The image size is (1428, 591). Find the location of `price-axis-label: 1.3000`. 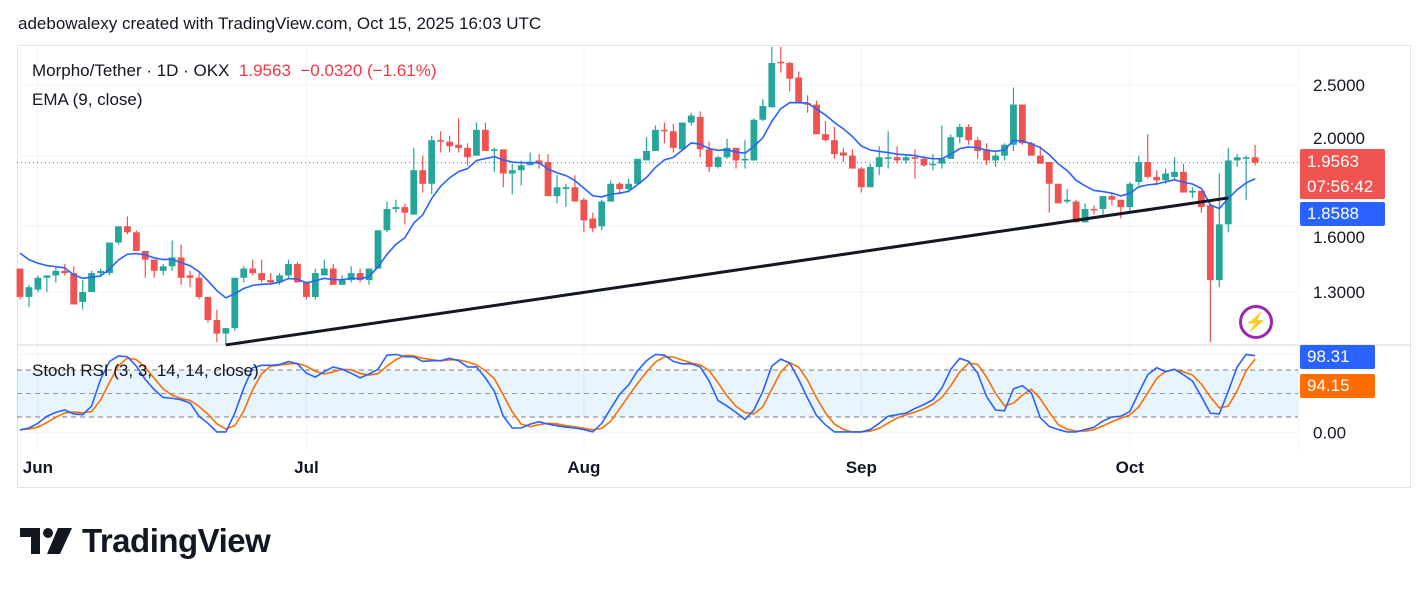

price-axis-label: 1.3000 is located at coordinates (1339, 292).